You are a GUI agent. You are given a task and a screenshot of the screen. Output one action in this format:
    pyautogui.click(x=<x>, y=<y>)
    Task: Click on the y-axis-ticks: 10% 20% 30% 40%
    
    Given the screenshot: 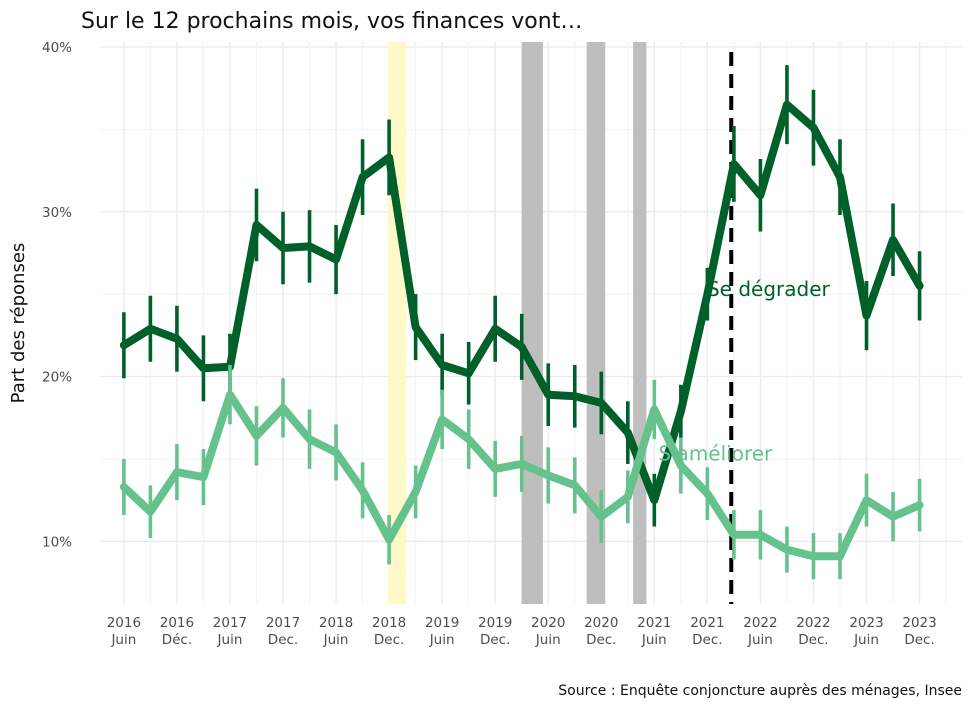 What is the action you would take?
    pyautogui.click(x=57, y=295)
    